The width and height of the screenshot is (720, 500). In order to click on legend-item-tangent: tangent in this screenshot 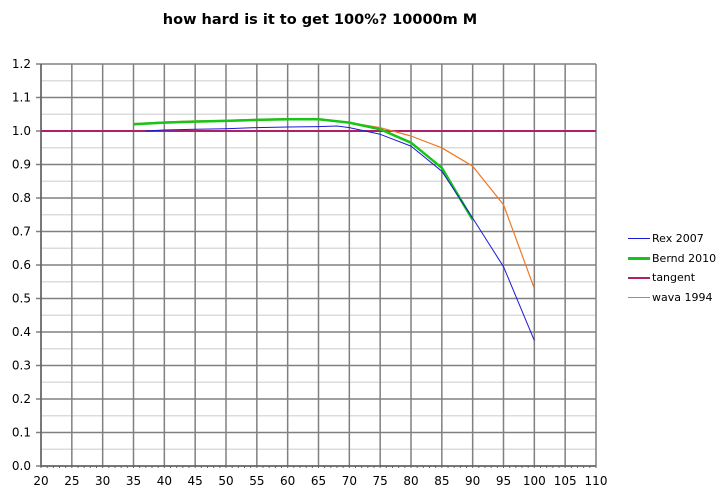, I will do `click(672, 278)`.